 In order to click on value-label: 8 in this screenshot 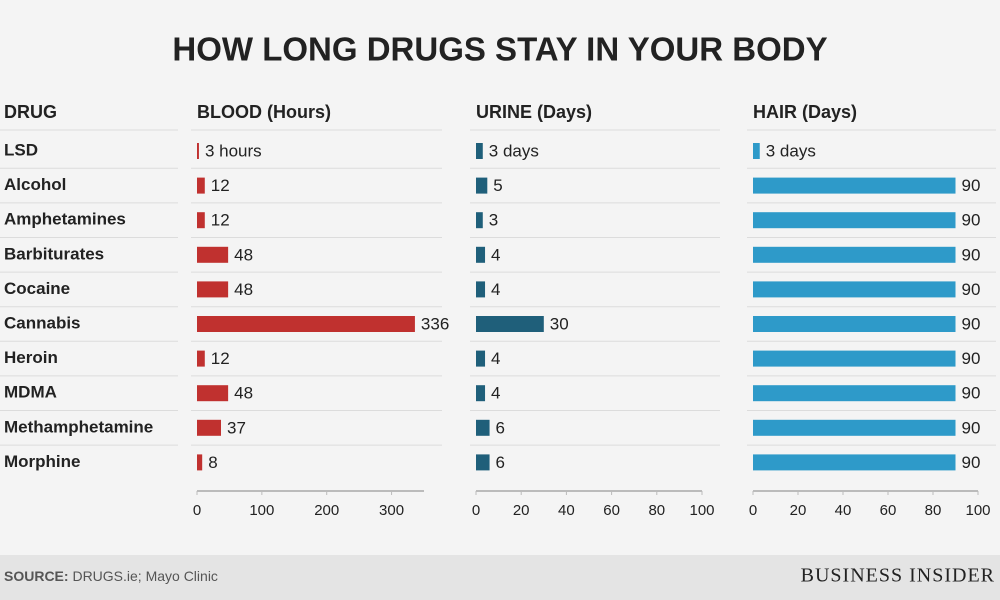, I will do `click(212, 462)`.